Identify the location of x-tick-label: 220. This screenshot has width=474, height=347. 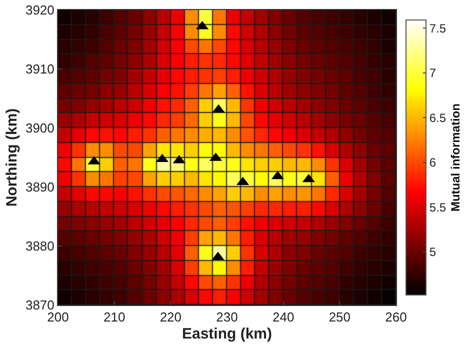
(171, 317).